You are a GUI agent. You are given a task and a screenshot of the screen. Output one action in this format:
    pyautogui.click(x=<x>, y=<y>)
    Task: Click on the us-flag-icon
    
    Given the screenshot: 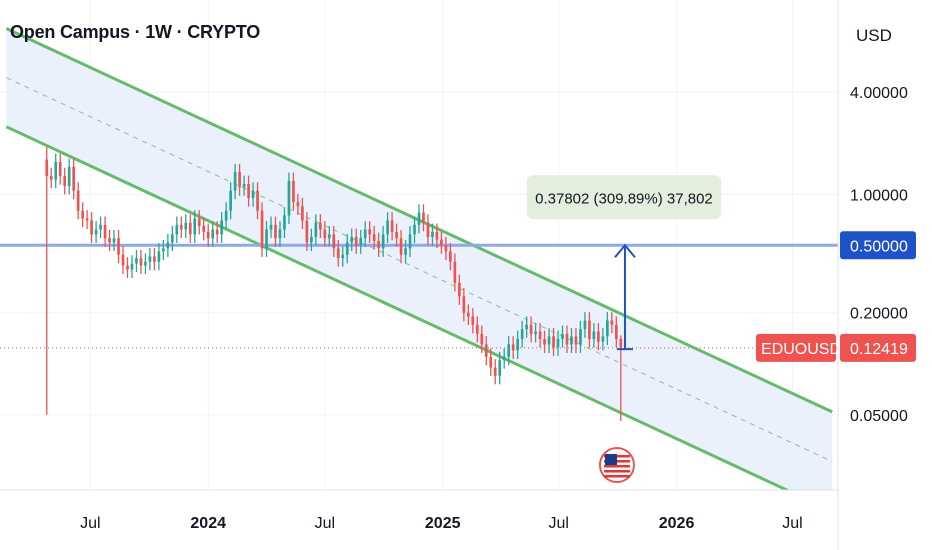 What is the action you would take?
    pyautogui.click(x=616, y=465)
    